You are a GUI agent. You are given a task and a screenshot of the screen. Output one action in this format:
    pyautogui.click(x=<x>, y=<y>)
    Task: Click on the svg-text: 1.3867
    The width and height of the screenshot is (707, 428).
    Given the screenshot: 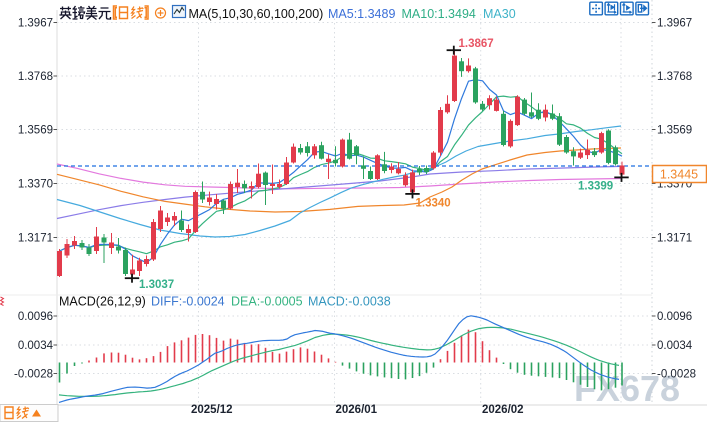 What is the action you would take?
    pyautogui.click(x=476, y=44)
    